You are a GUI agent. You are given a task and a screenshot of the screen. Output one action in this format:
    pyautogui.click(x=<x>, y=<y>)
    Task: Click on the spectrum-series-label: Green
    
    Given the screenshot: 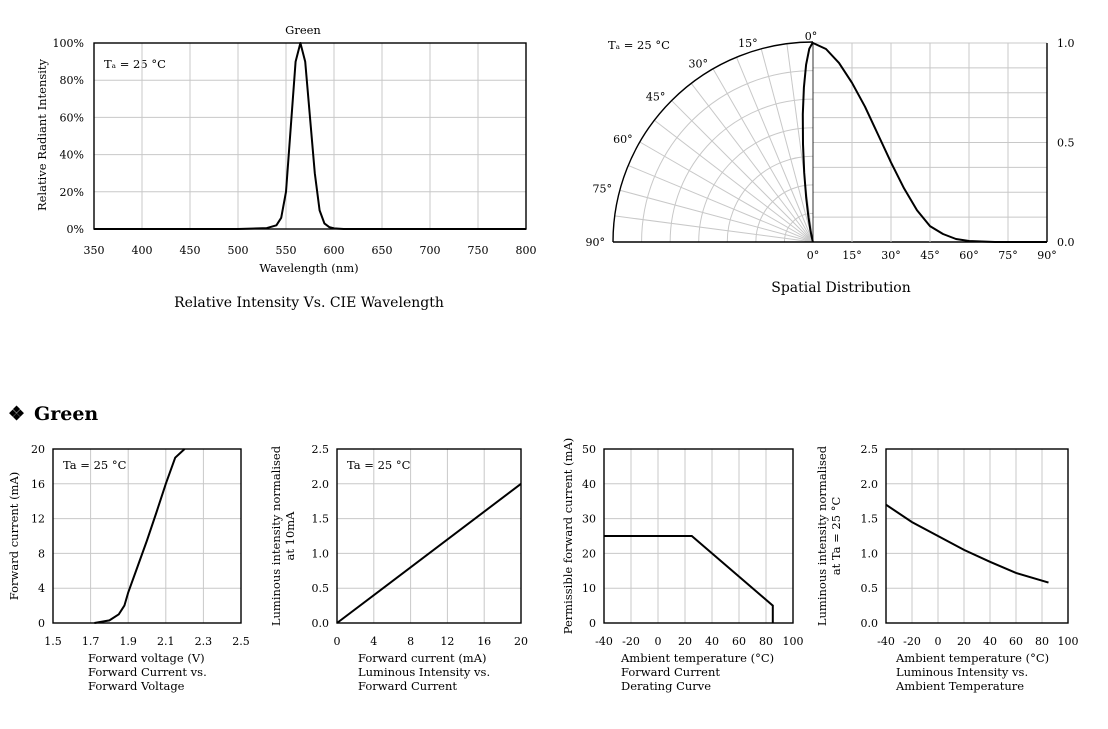 What is the action you would take?
    pyautogui.click(x=303, y=30)
    